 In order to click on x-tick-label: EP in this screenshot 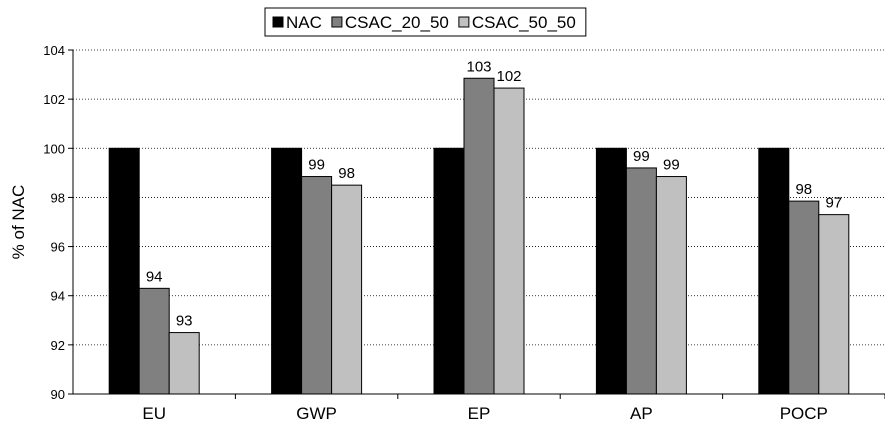, I will do `click(479, 413)`.